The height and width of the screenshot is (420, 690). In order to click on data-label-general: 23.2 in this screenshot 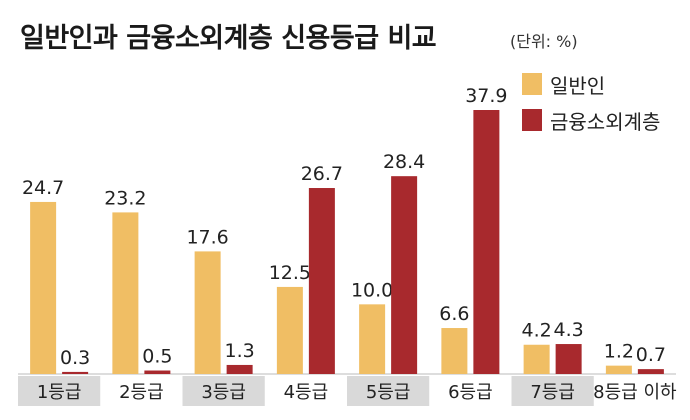, I will do `click(125, 198)`.